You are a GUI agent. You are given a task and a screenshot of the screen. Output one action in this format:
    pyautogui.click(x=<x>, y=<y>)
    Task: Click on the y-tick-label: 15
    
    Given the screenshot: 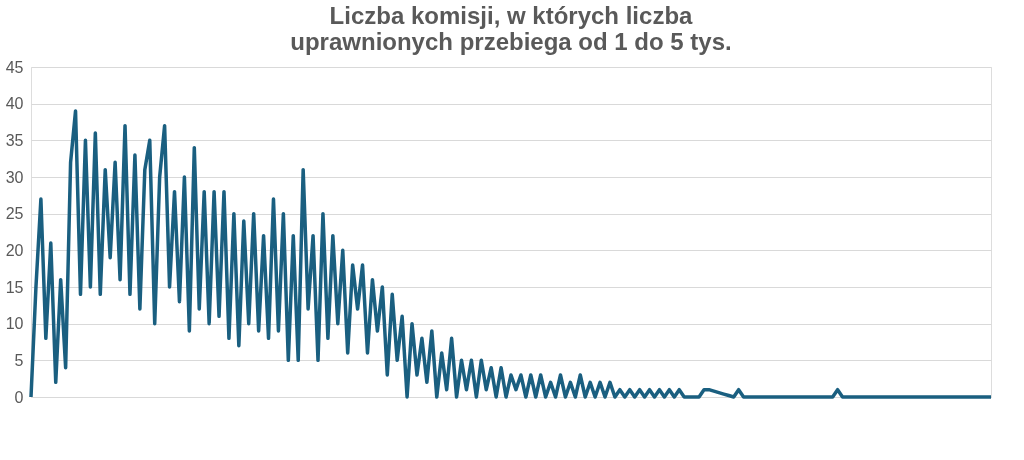 What is the action you would take?
    pyautogui.click(x=14, y=287)
    